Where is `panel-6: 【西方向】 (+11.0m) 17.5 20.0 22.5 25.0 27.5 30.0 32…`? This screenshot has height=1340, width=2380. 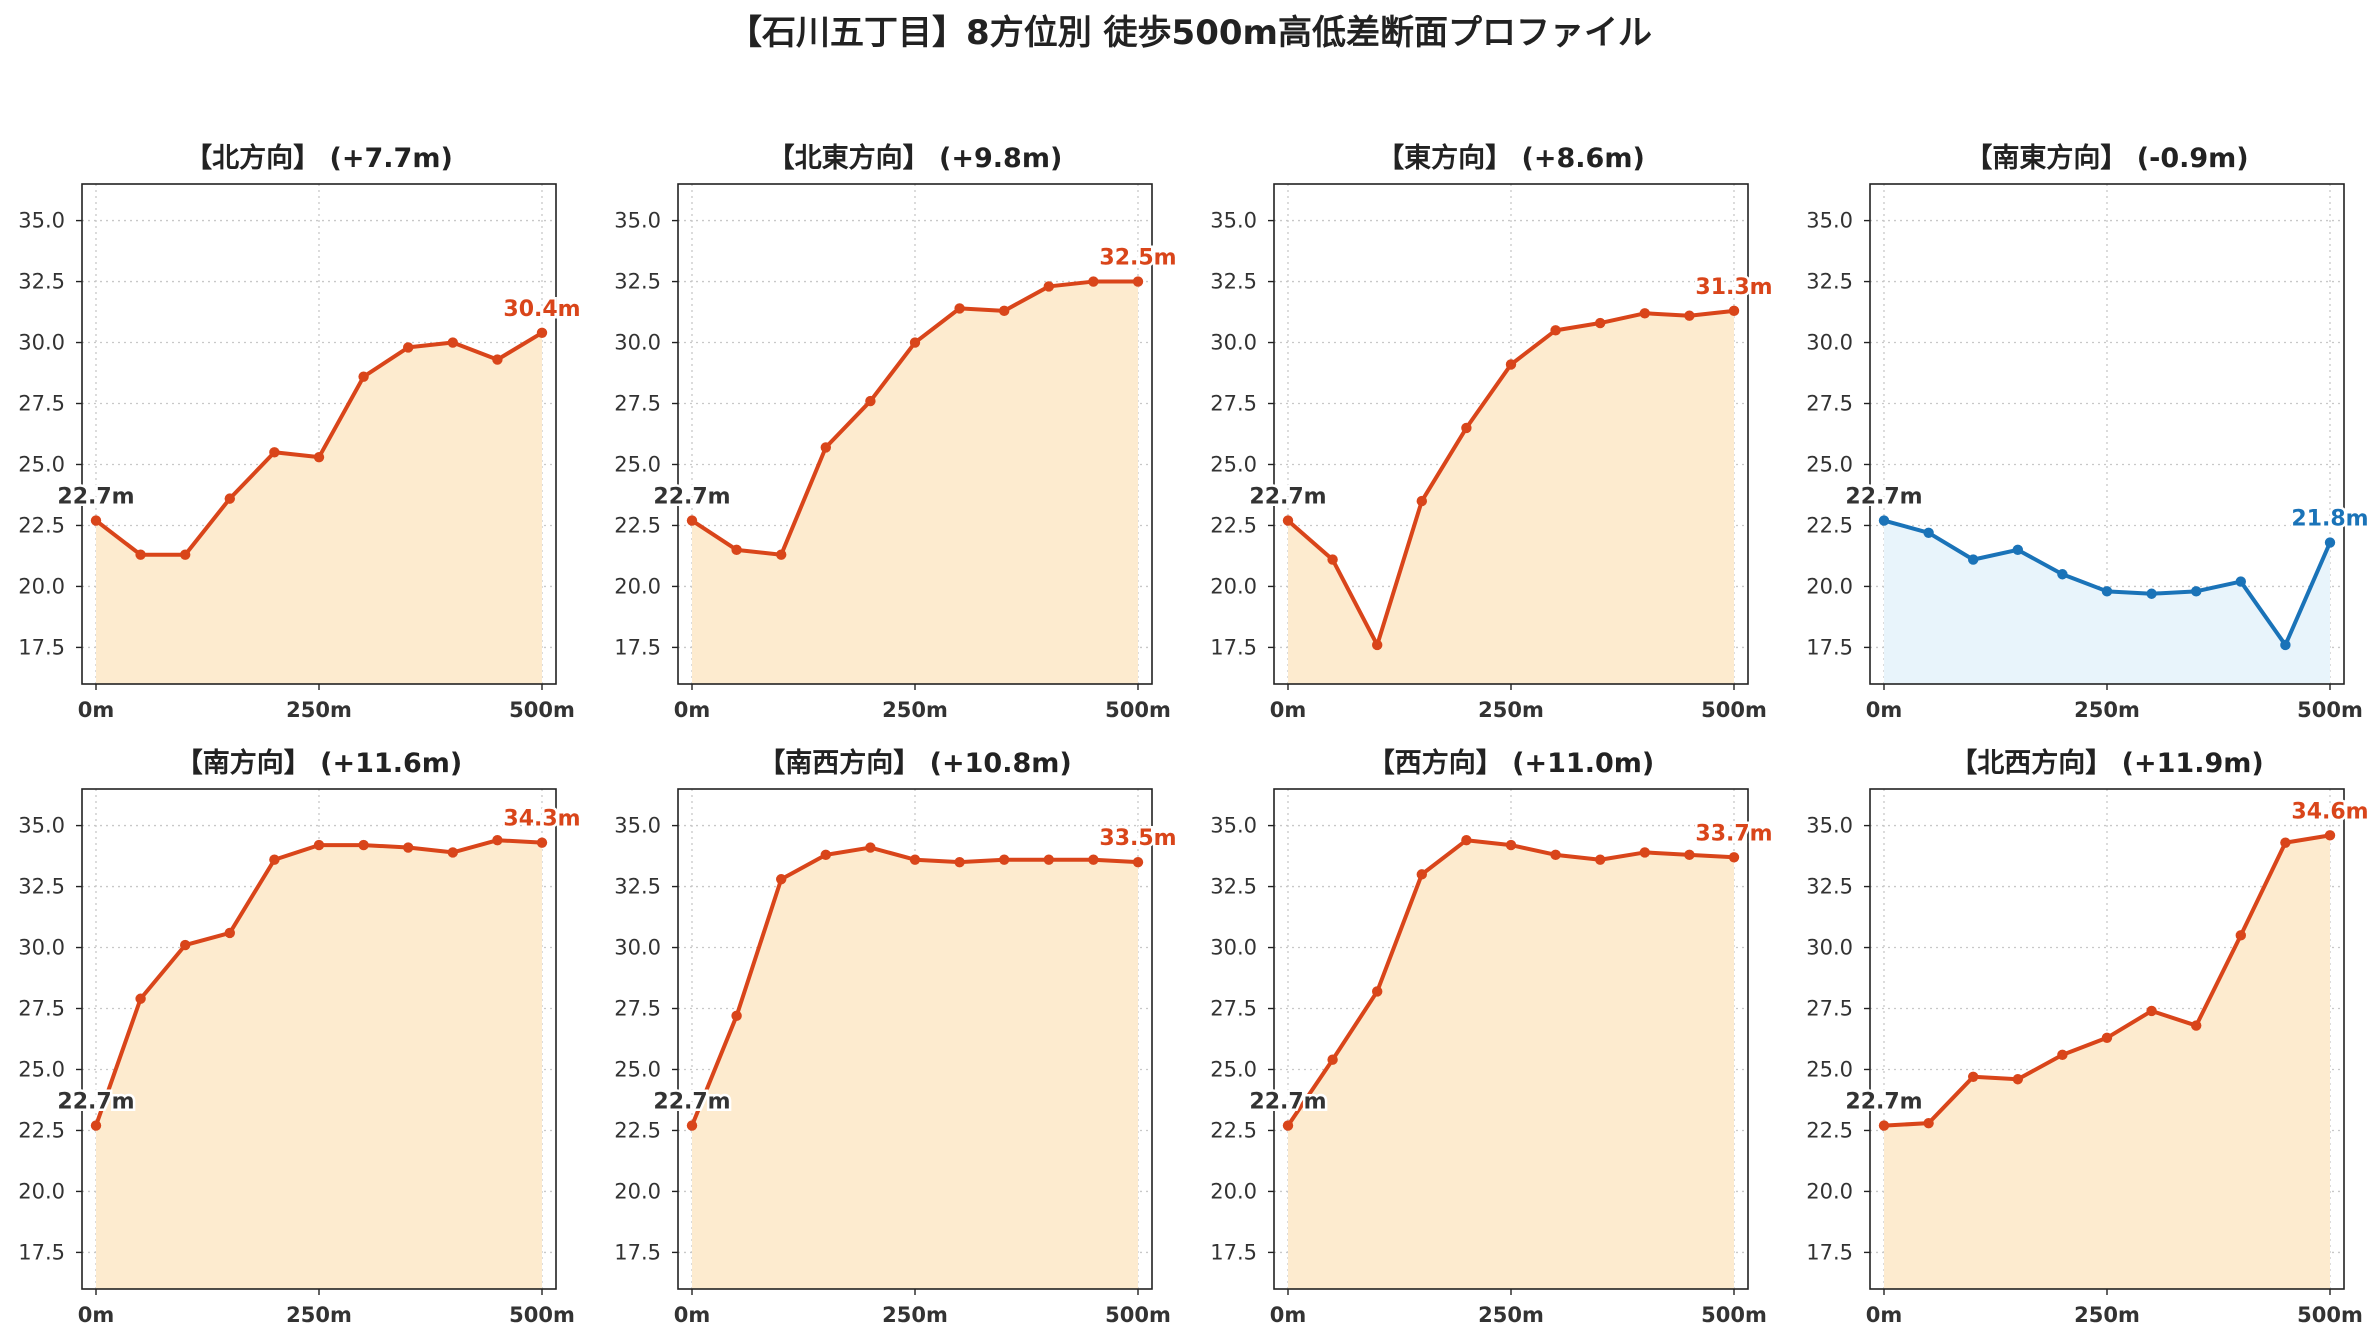 panel-6: 【西方向】 (+11.0m) 17.5 20.0 22.5 25.0 27.5 30.0 32… is located at coordinates (1492, 1037).